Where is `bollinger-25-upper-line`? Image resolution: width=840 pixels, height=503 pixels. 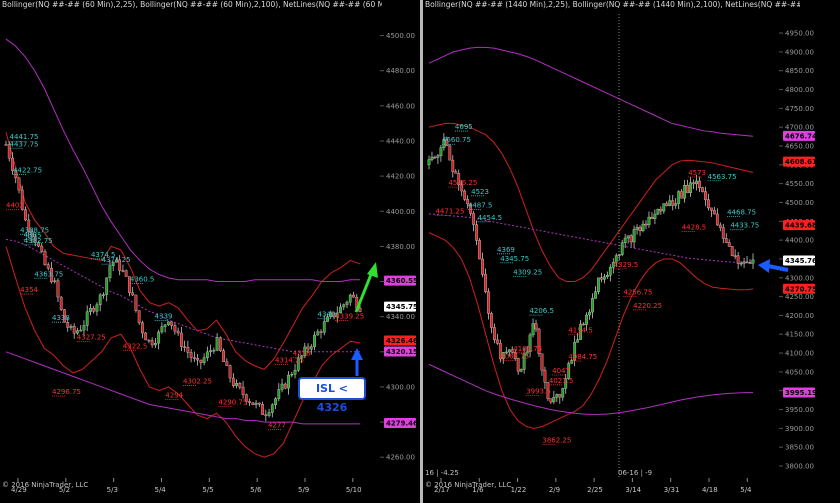 bollinger-25-upper-line is located at coordinates (591, 202).